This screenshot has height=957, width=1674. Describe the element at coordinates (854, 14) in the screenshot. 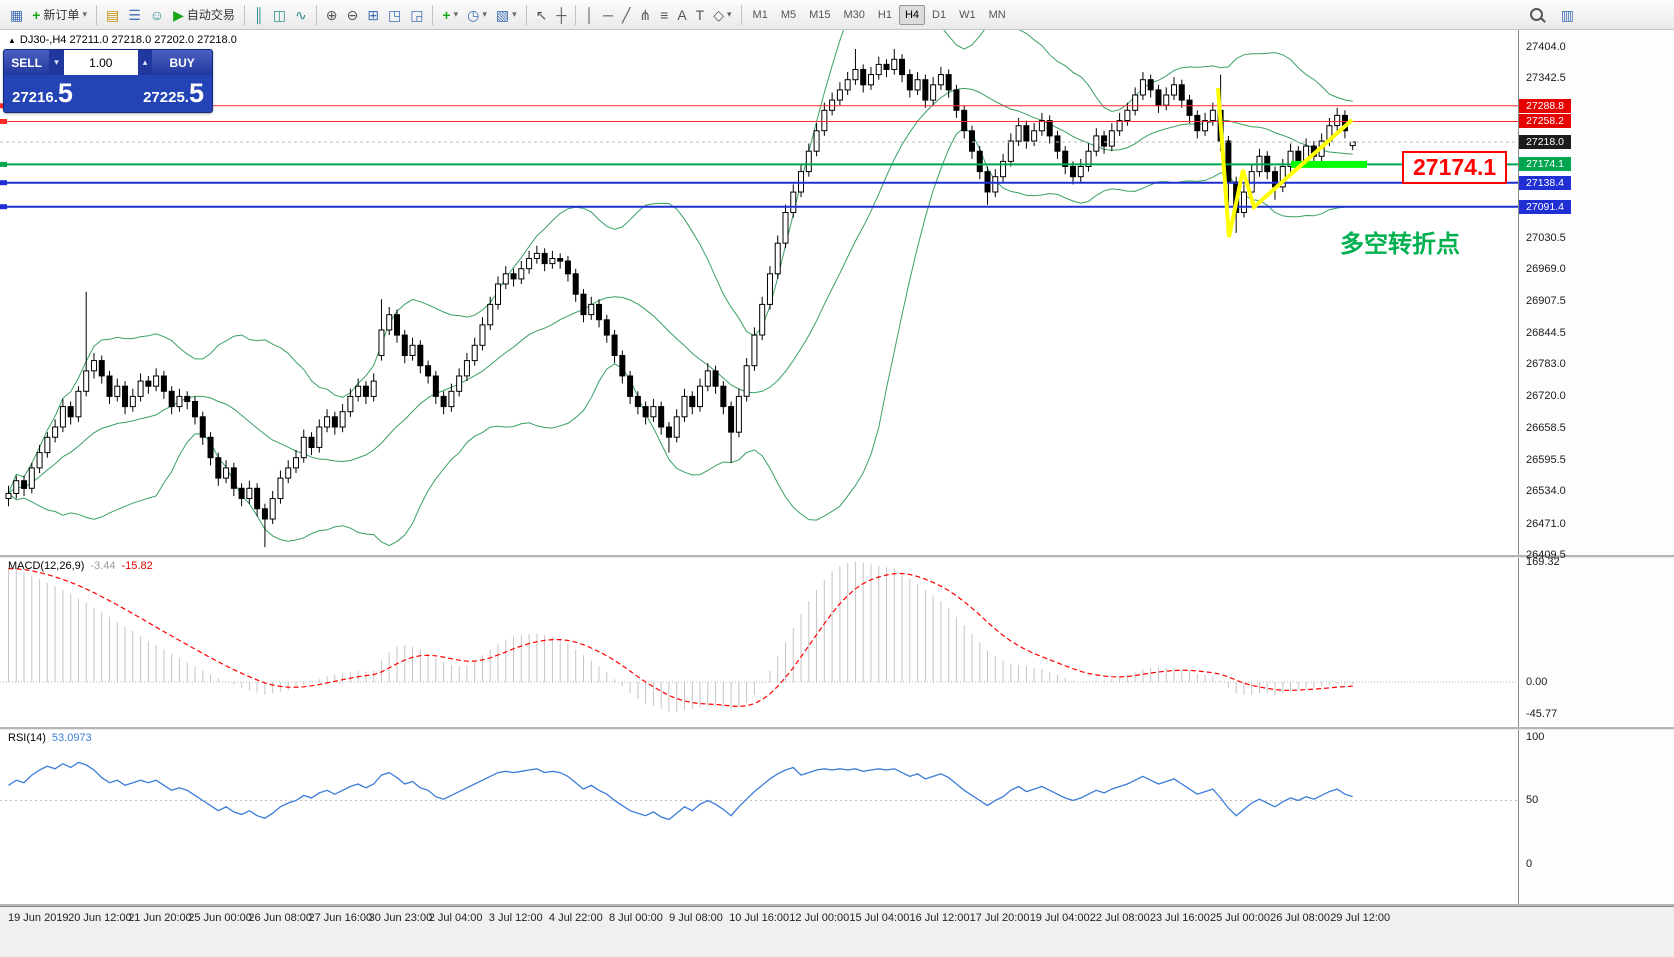

I see `timeframe-m30-button: M30` at that location.